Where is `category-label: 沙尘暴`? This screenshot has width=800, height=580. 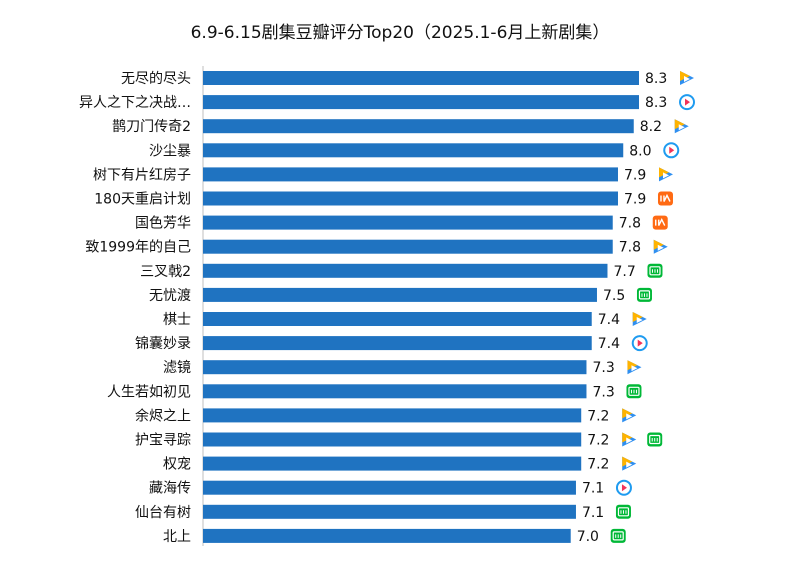 category-label: 沙尘暴 is located at coordinates (170, 151).